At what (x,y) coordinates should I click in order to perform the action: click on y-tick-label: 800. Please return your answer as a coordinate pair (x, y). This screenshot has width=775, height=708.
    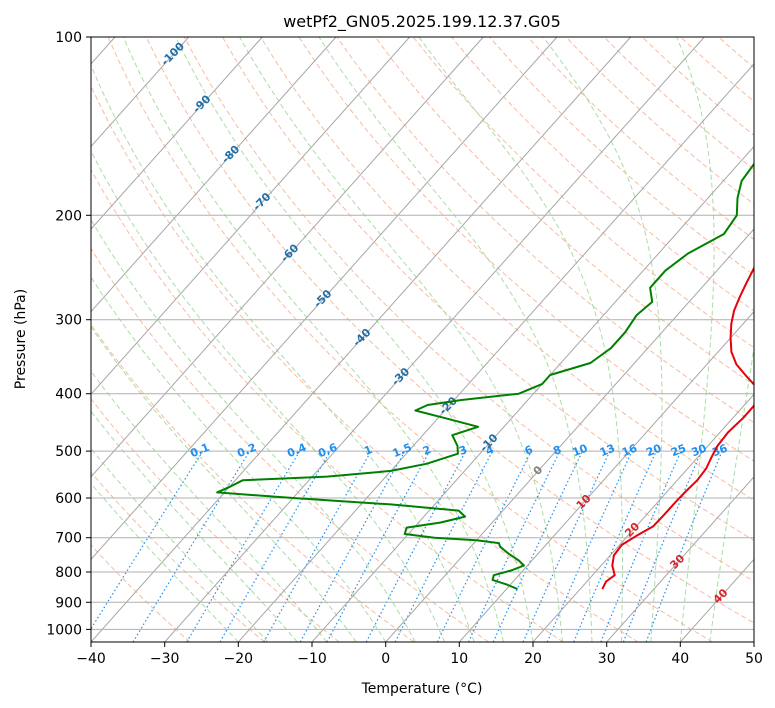
    Looking at the image, I should click on (68, 573).